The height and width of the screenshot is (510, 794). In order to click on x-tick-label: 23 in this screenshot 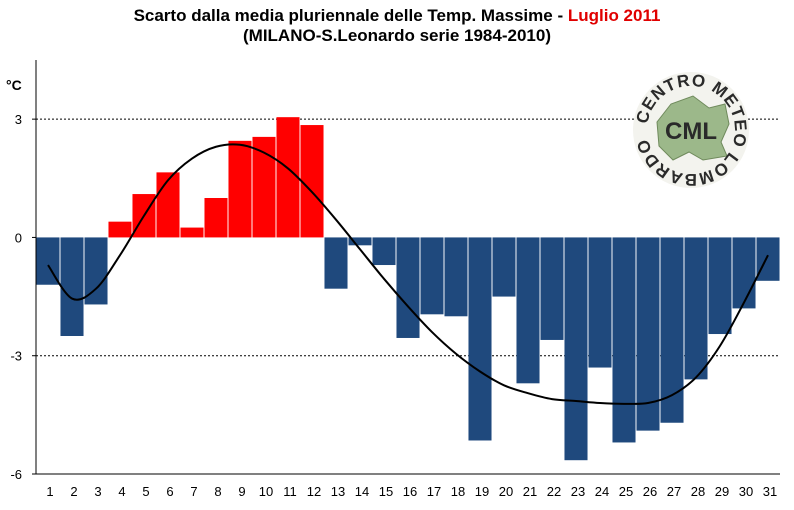, I will do `click(578, 491)`.